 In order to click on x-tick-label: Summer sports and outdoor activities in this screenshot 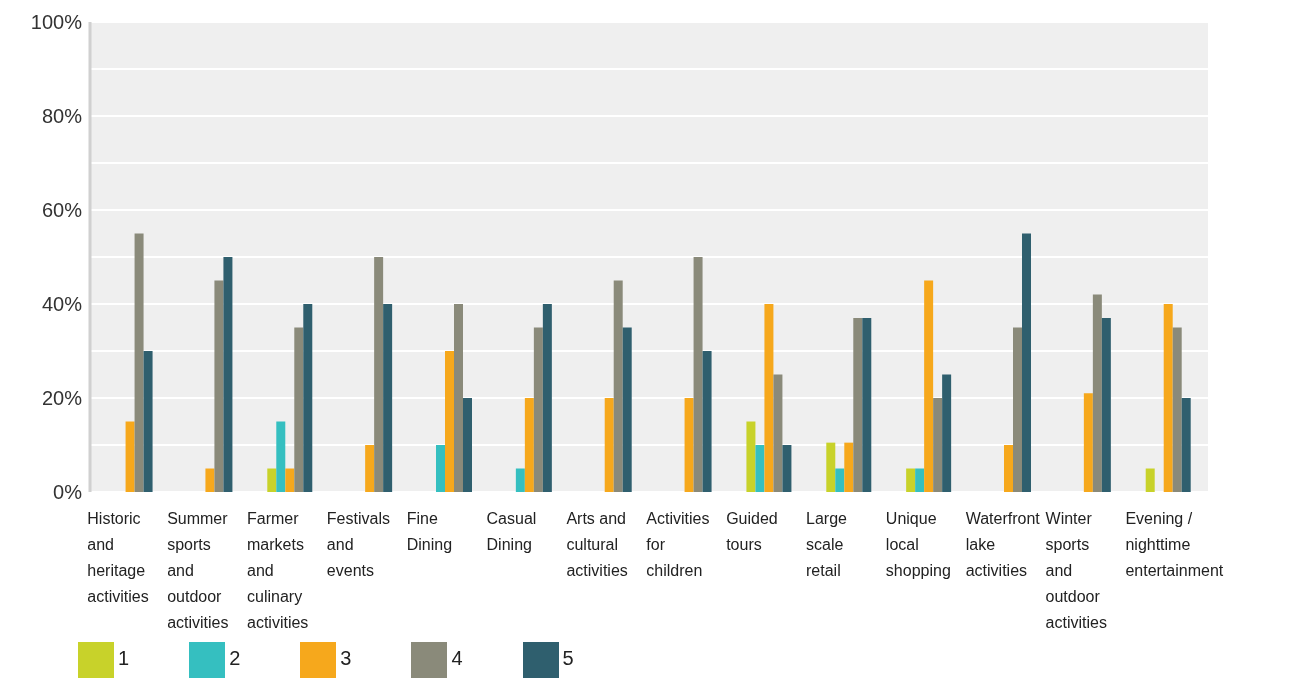, I will do `click(198, 570)`.